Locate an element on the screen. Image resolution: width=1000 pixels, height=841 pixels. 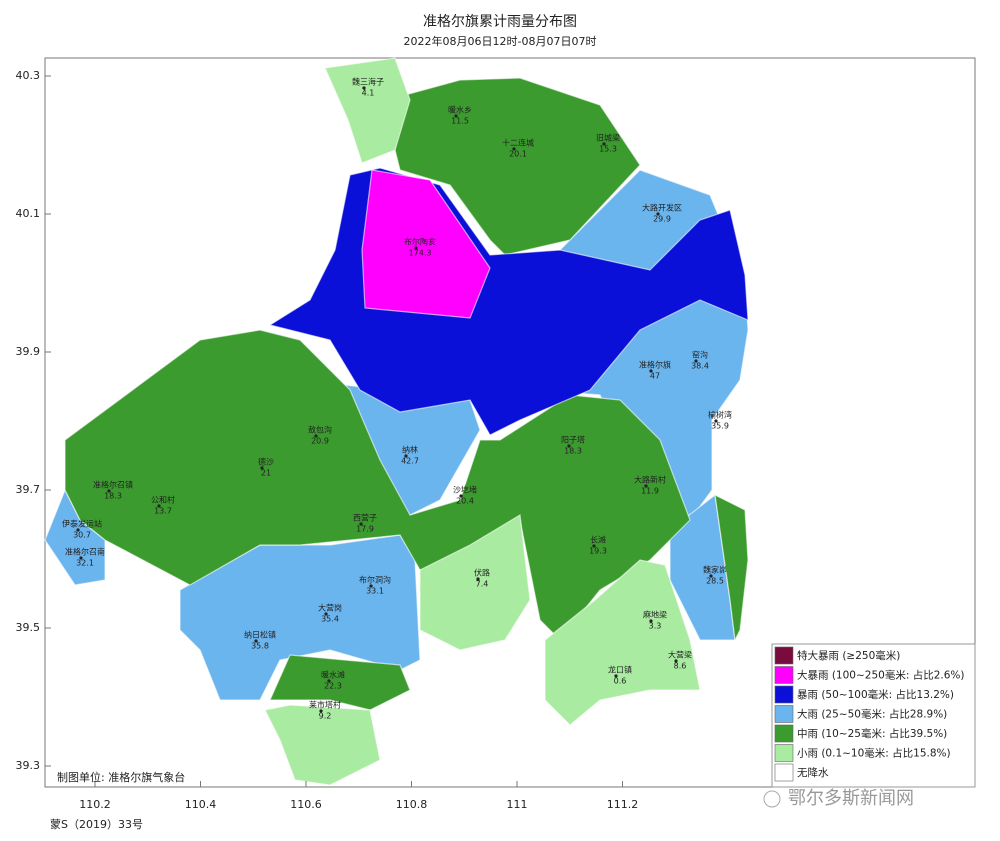
lon-tick-label: 111.2 is located at coordinates (623, 804).